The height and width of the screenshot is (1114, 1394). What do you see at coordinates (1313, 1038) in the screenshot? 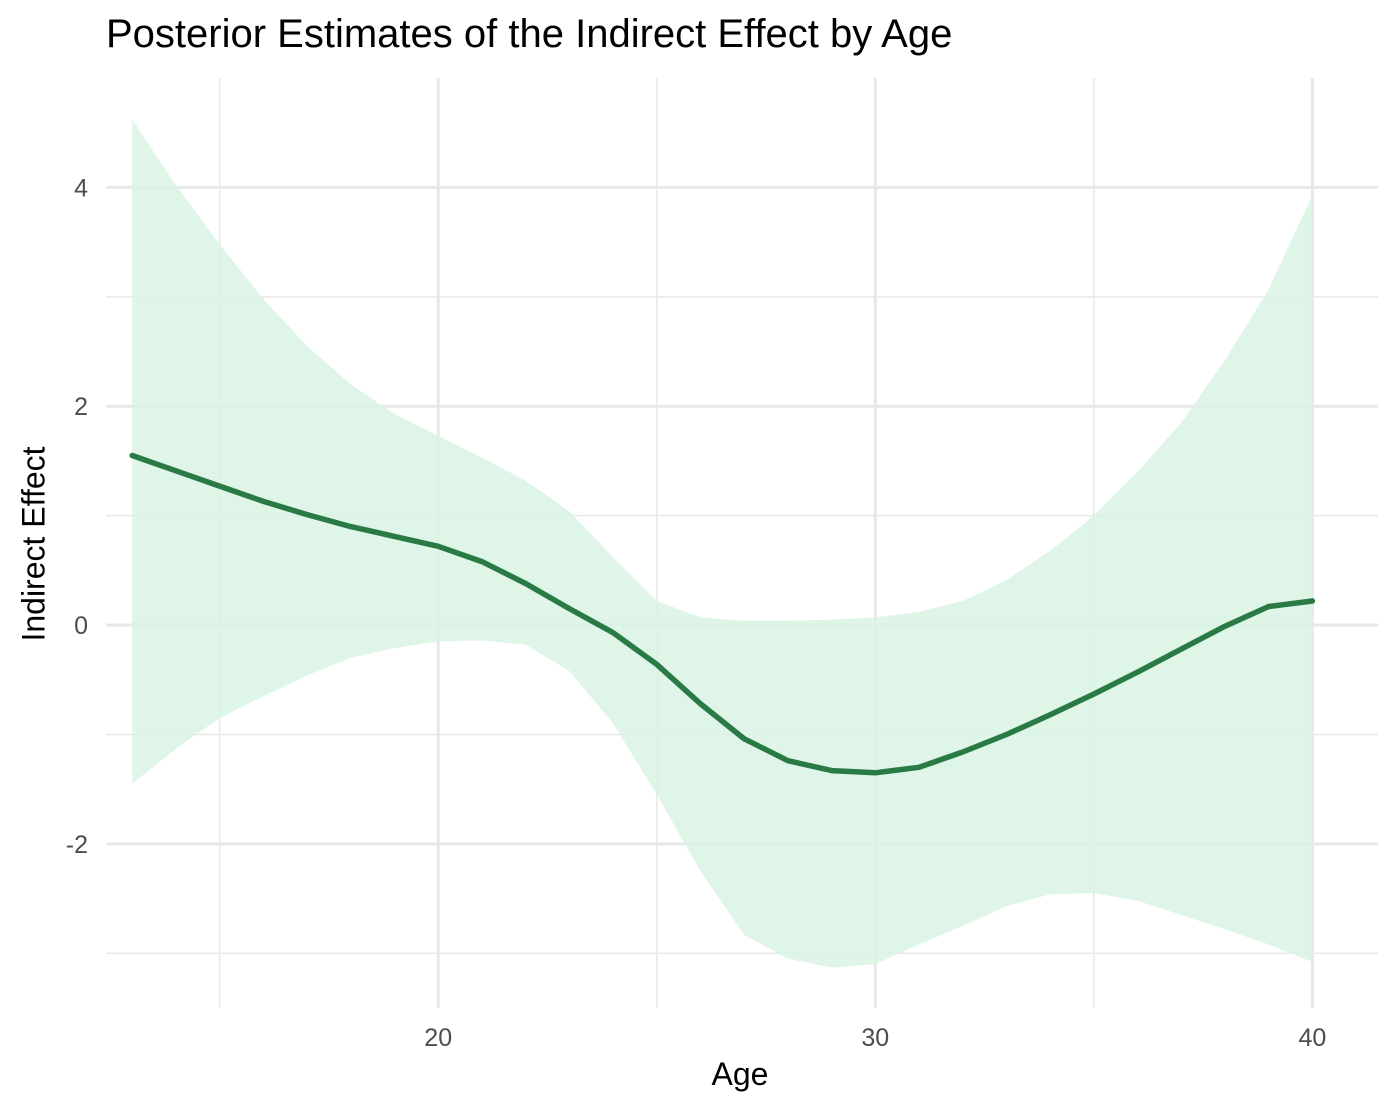
I see `x-tick-label: 40` at bounding box center [1313, 1038].